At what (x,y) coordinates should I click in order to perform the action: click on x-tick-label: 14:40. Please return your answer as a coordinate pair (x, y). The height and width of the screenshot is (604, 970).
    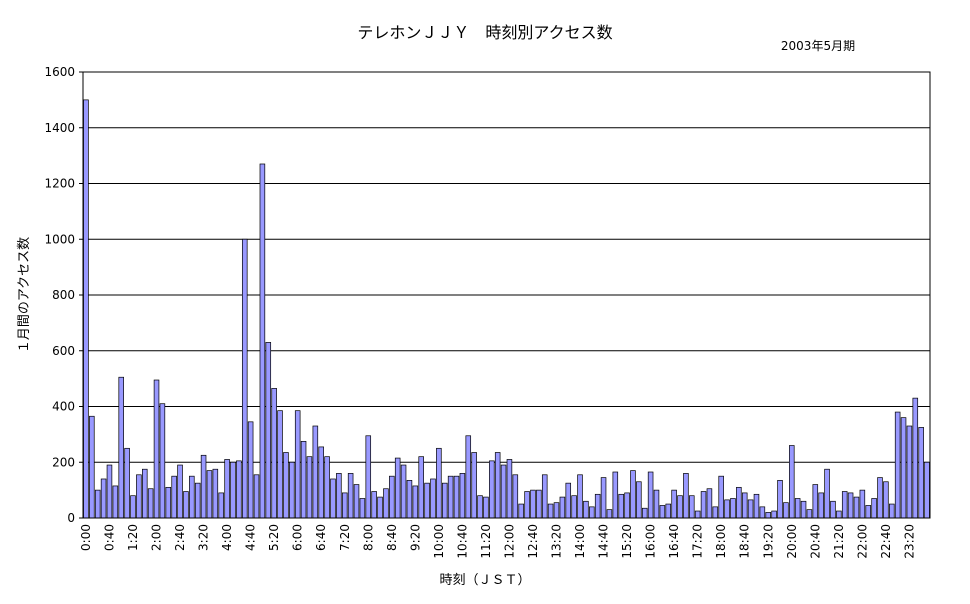
    Looking at the image, I should click on (604, 541).